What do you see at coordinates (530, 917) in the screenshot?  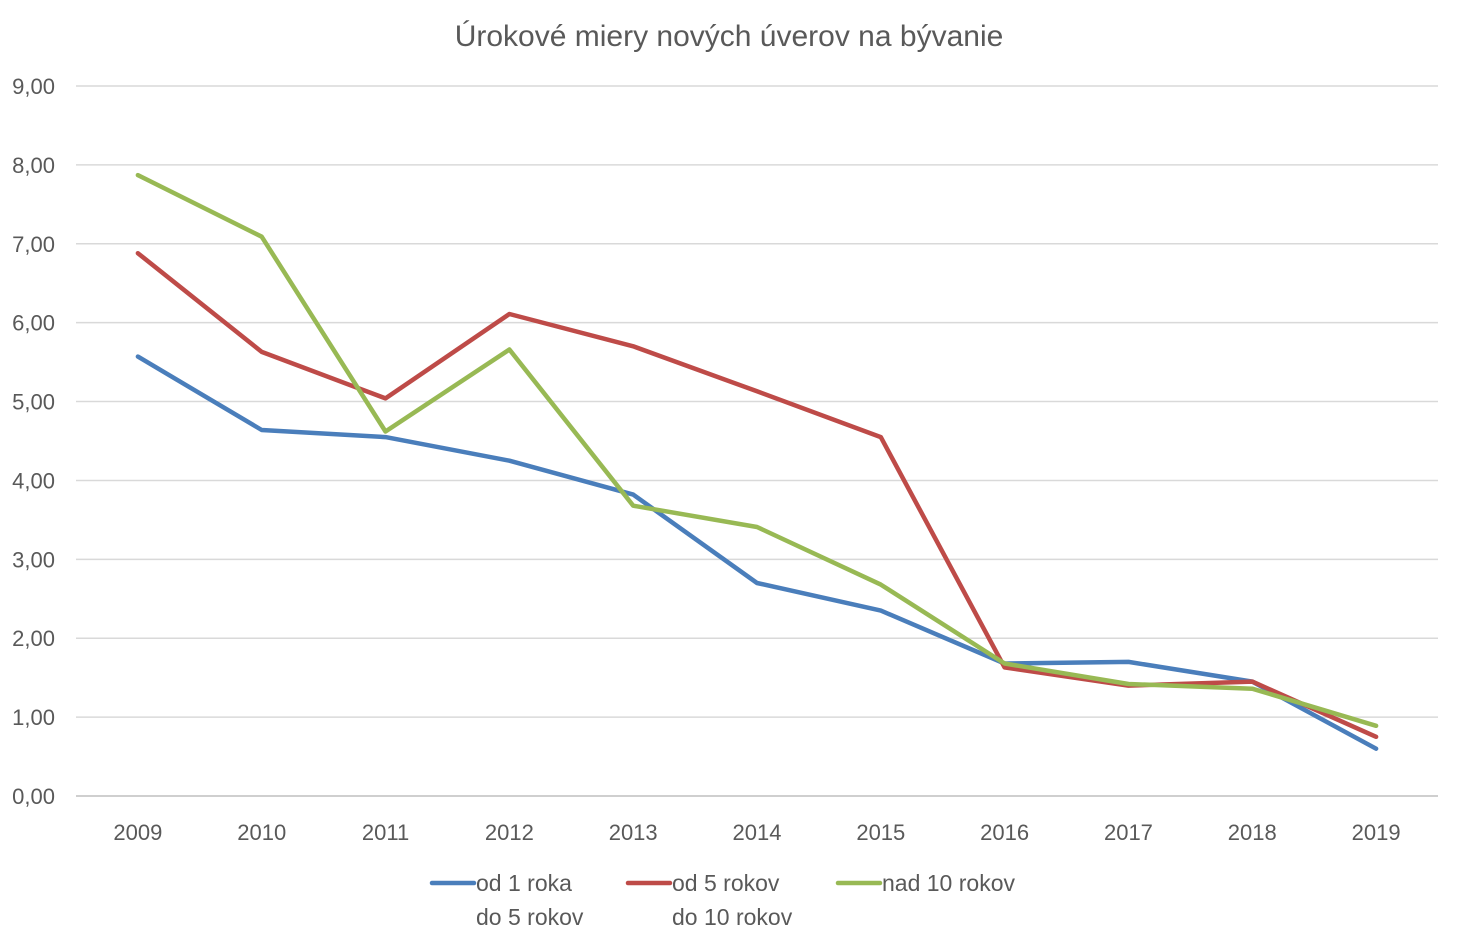 I see `legend-label: do 5 rokov` at bounding box center [530, 917].